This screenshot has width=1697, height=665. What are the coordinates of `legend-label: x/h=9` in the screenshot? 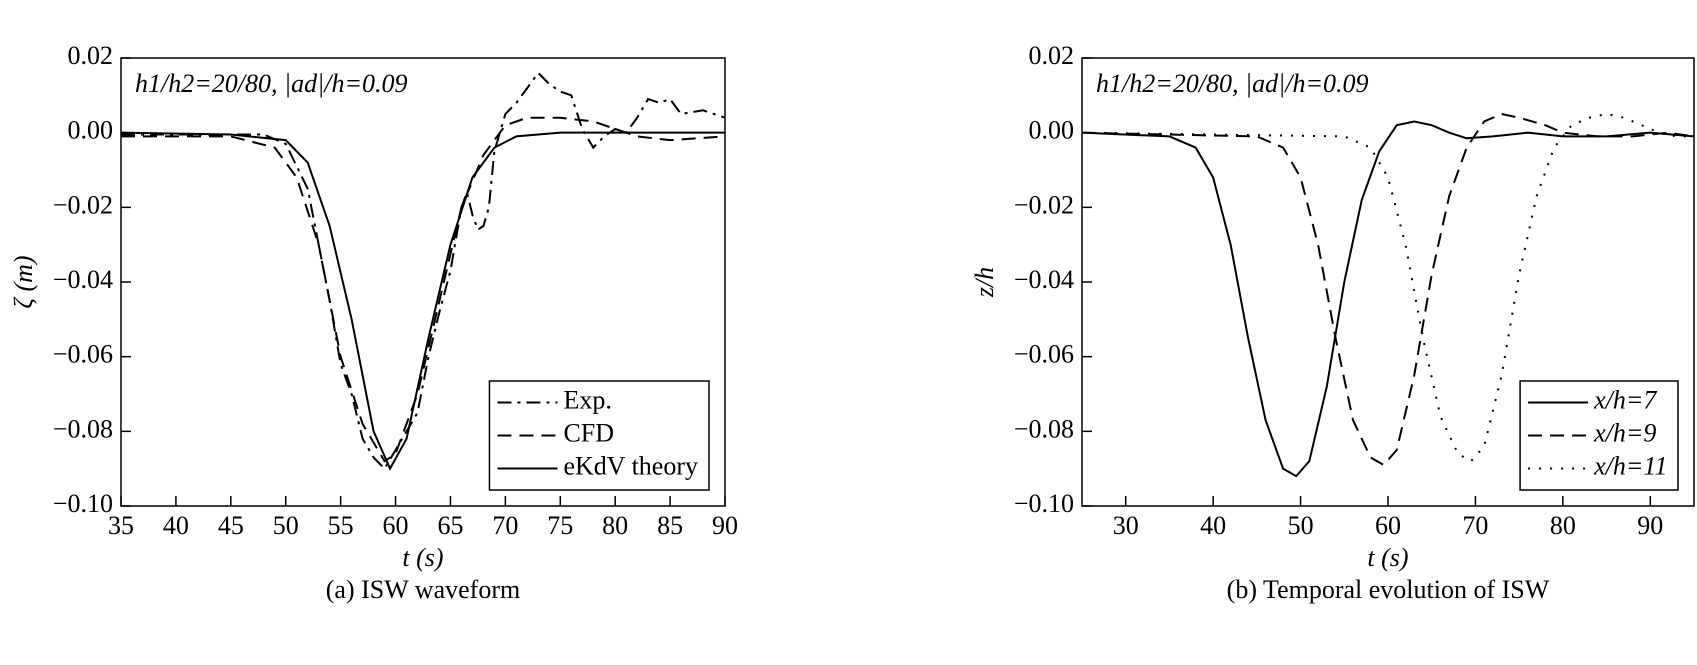 It's located at (1624, 432).